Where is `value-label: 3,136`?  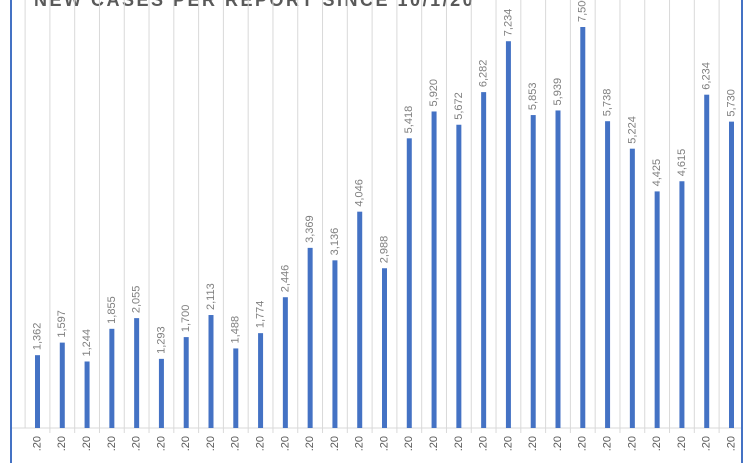
value-label: 3,136 is located at coordinates (335, 242).